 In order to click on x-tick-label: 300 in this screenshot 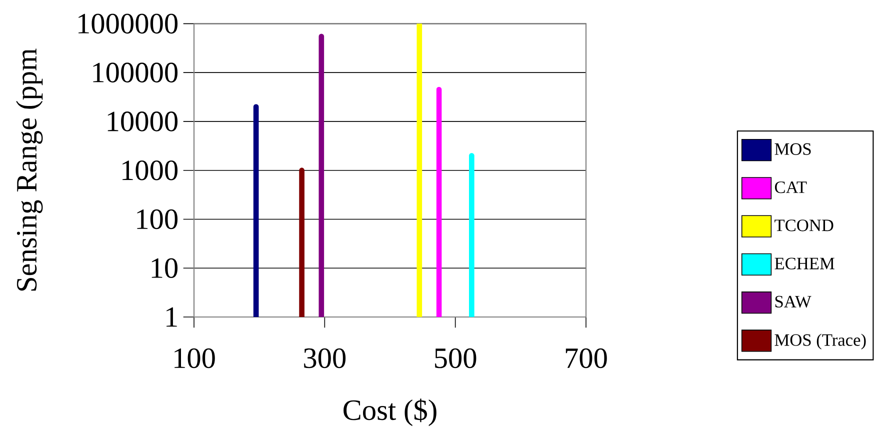, I will do `click(325, 358)`.